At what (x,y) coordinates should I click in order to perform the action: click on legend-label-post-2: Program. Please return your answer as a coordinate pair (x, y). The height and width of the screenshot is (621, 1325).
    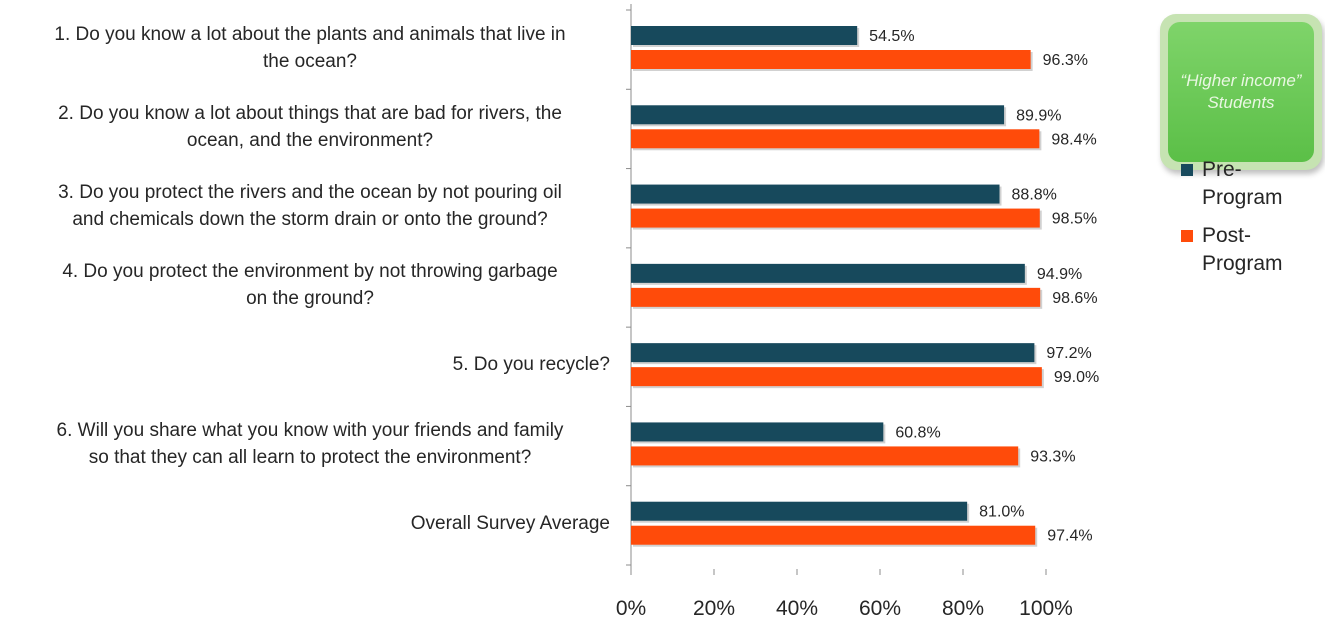
    Looking at the image, I should click on (1242, 263).